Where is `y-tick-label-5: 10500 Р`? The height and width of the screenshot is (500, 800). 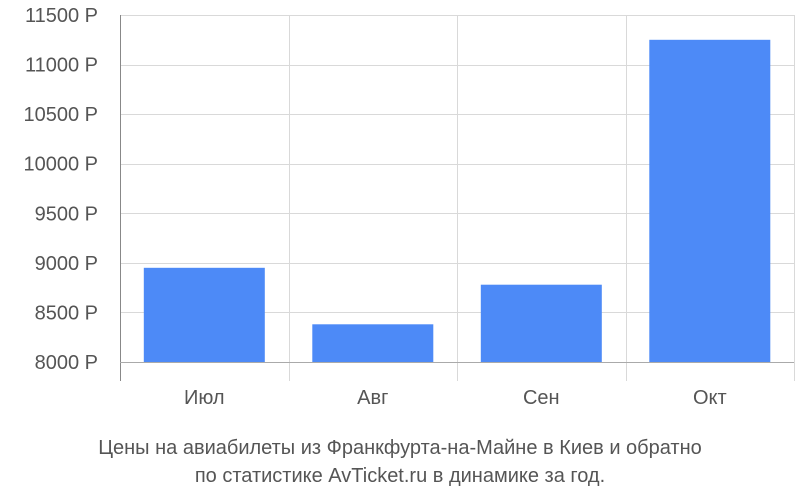
y-tick-label-5: 10500 Р is located at coordinates (60, 115).